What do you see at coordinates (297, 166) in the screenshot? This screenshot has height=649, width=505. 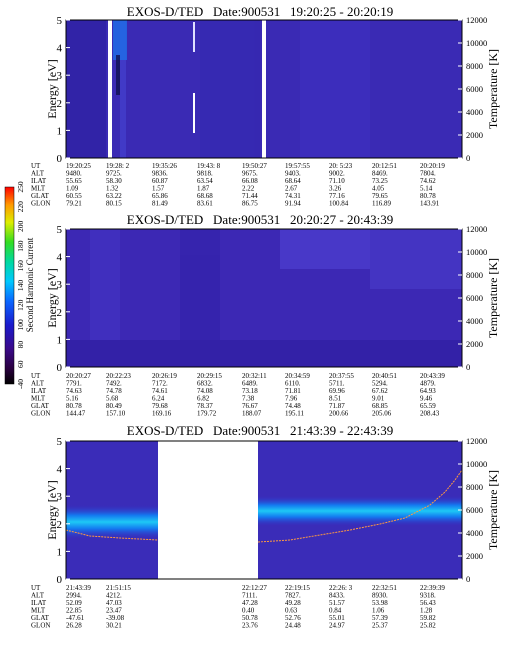 I see `ephemeris-cell: 19:57:55` at bounding box center [297, 166].